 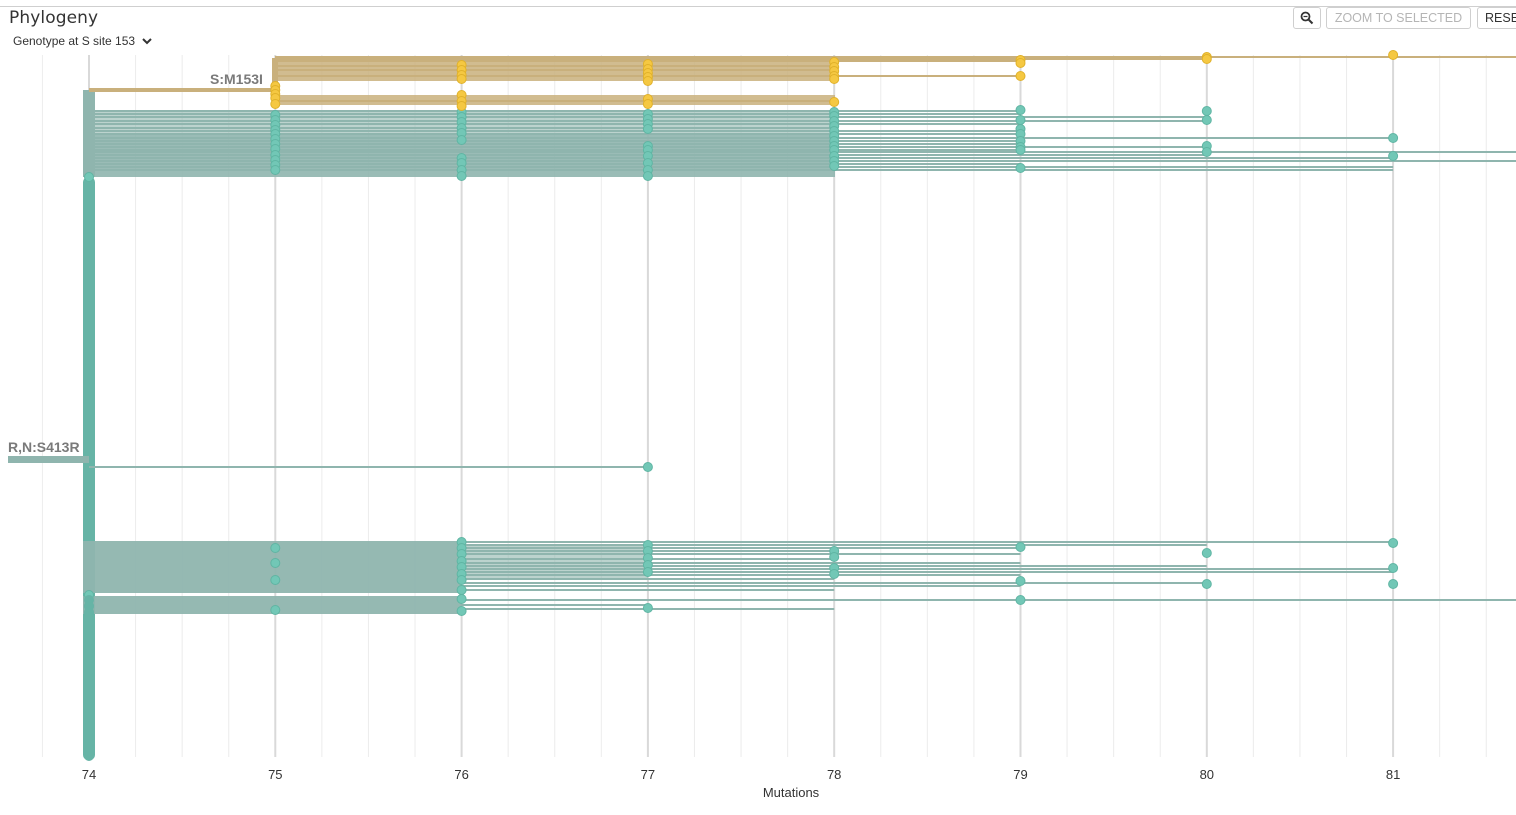 What do you see at coordinates (1207, 774) in the screenshot?
I see `x-tick-label: 80` at bounding box center [1207, 774].